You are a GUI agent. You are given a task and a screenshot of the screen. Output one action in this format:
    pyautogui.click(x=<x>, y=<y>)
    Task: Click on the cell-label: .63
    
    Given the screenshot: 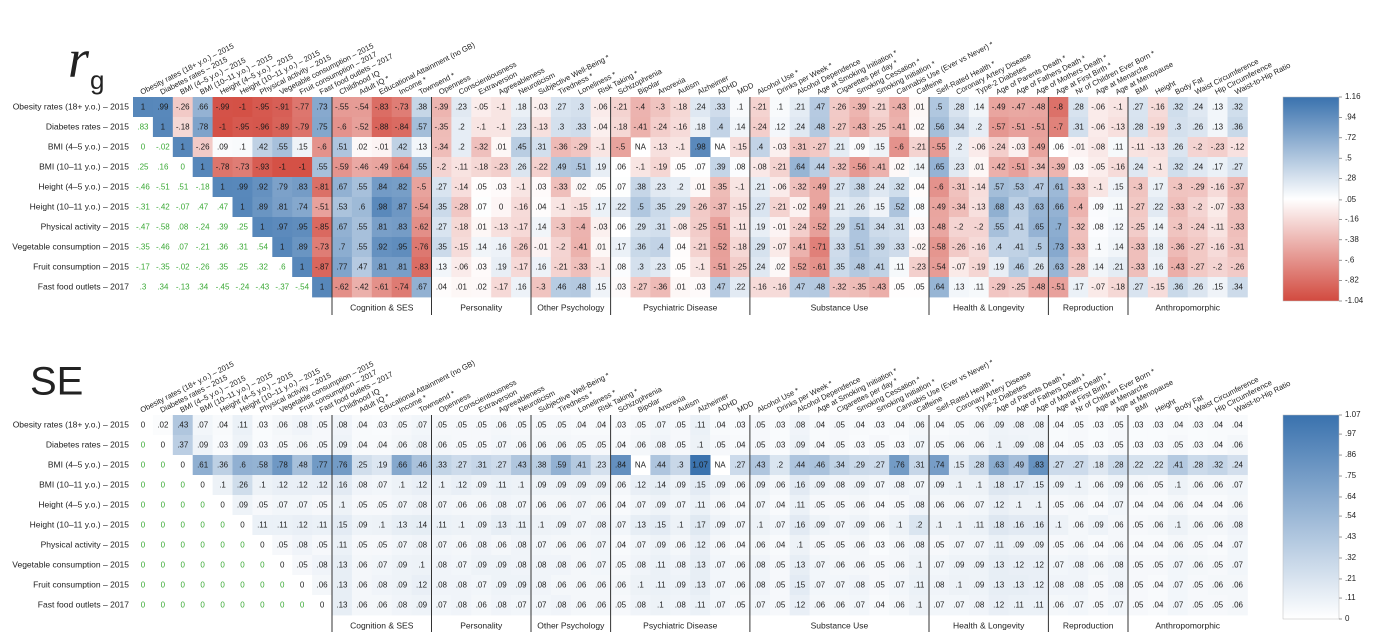 What is the action you would take?
    pyautogui.click(x=999, y=465)
    